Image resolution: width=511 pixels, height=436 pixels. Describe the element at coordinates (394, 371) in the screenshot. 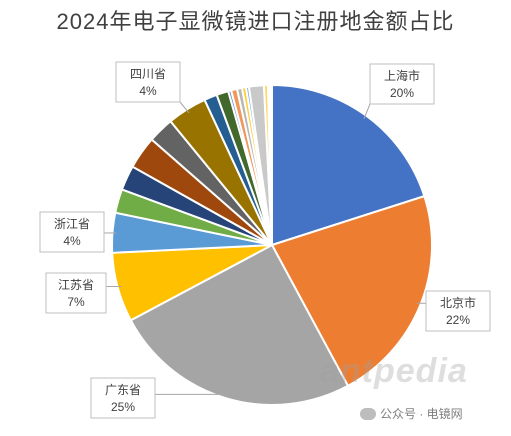

I see `watermark-text: antpedia` at that location.